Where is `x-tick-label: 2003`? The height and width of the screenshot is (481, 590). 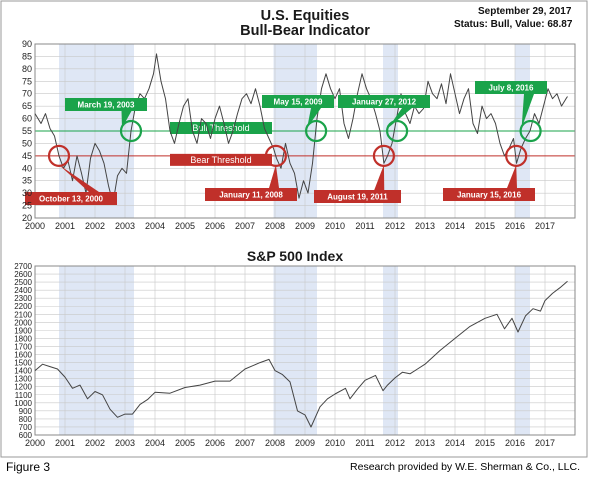
x-tick-label: 2003 is located at coordinates (125, 443).